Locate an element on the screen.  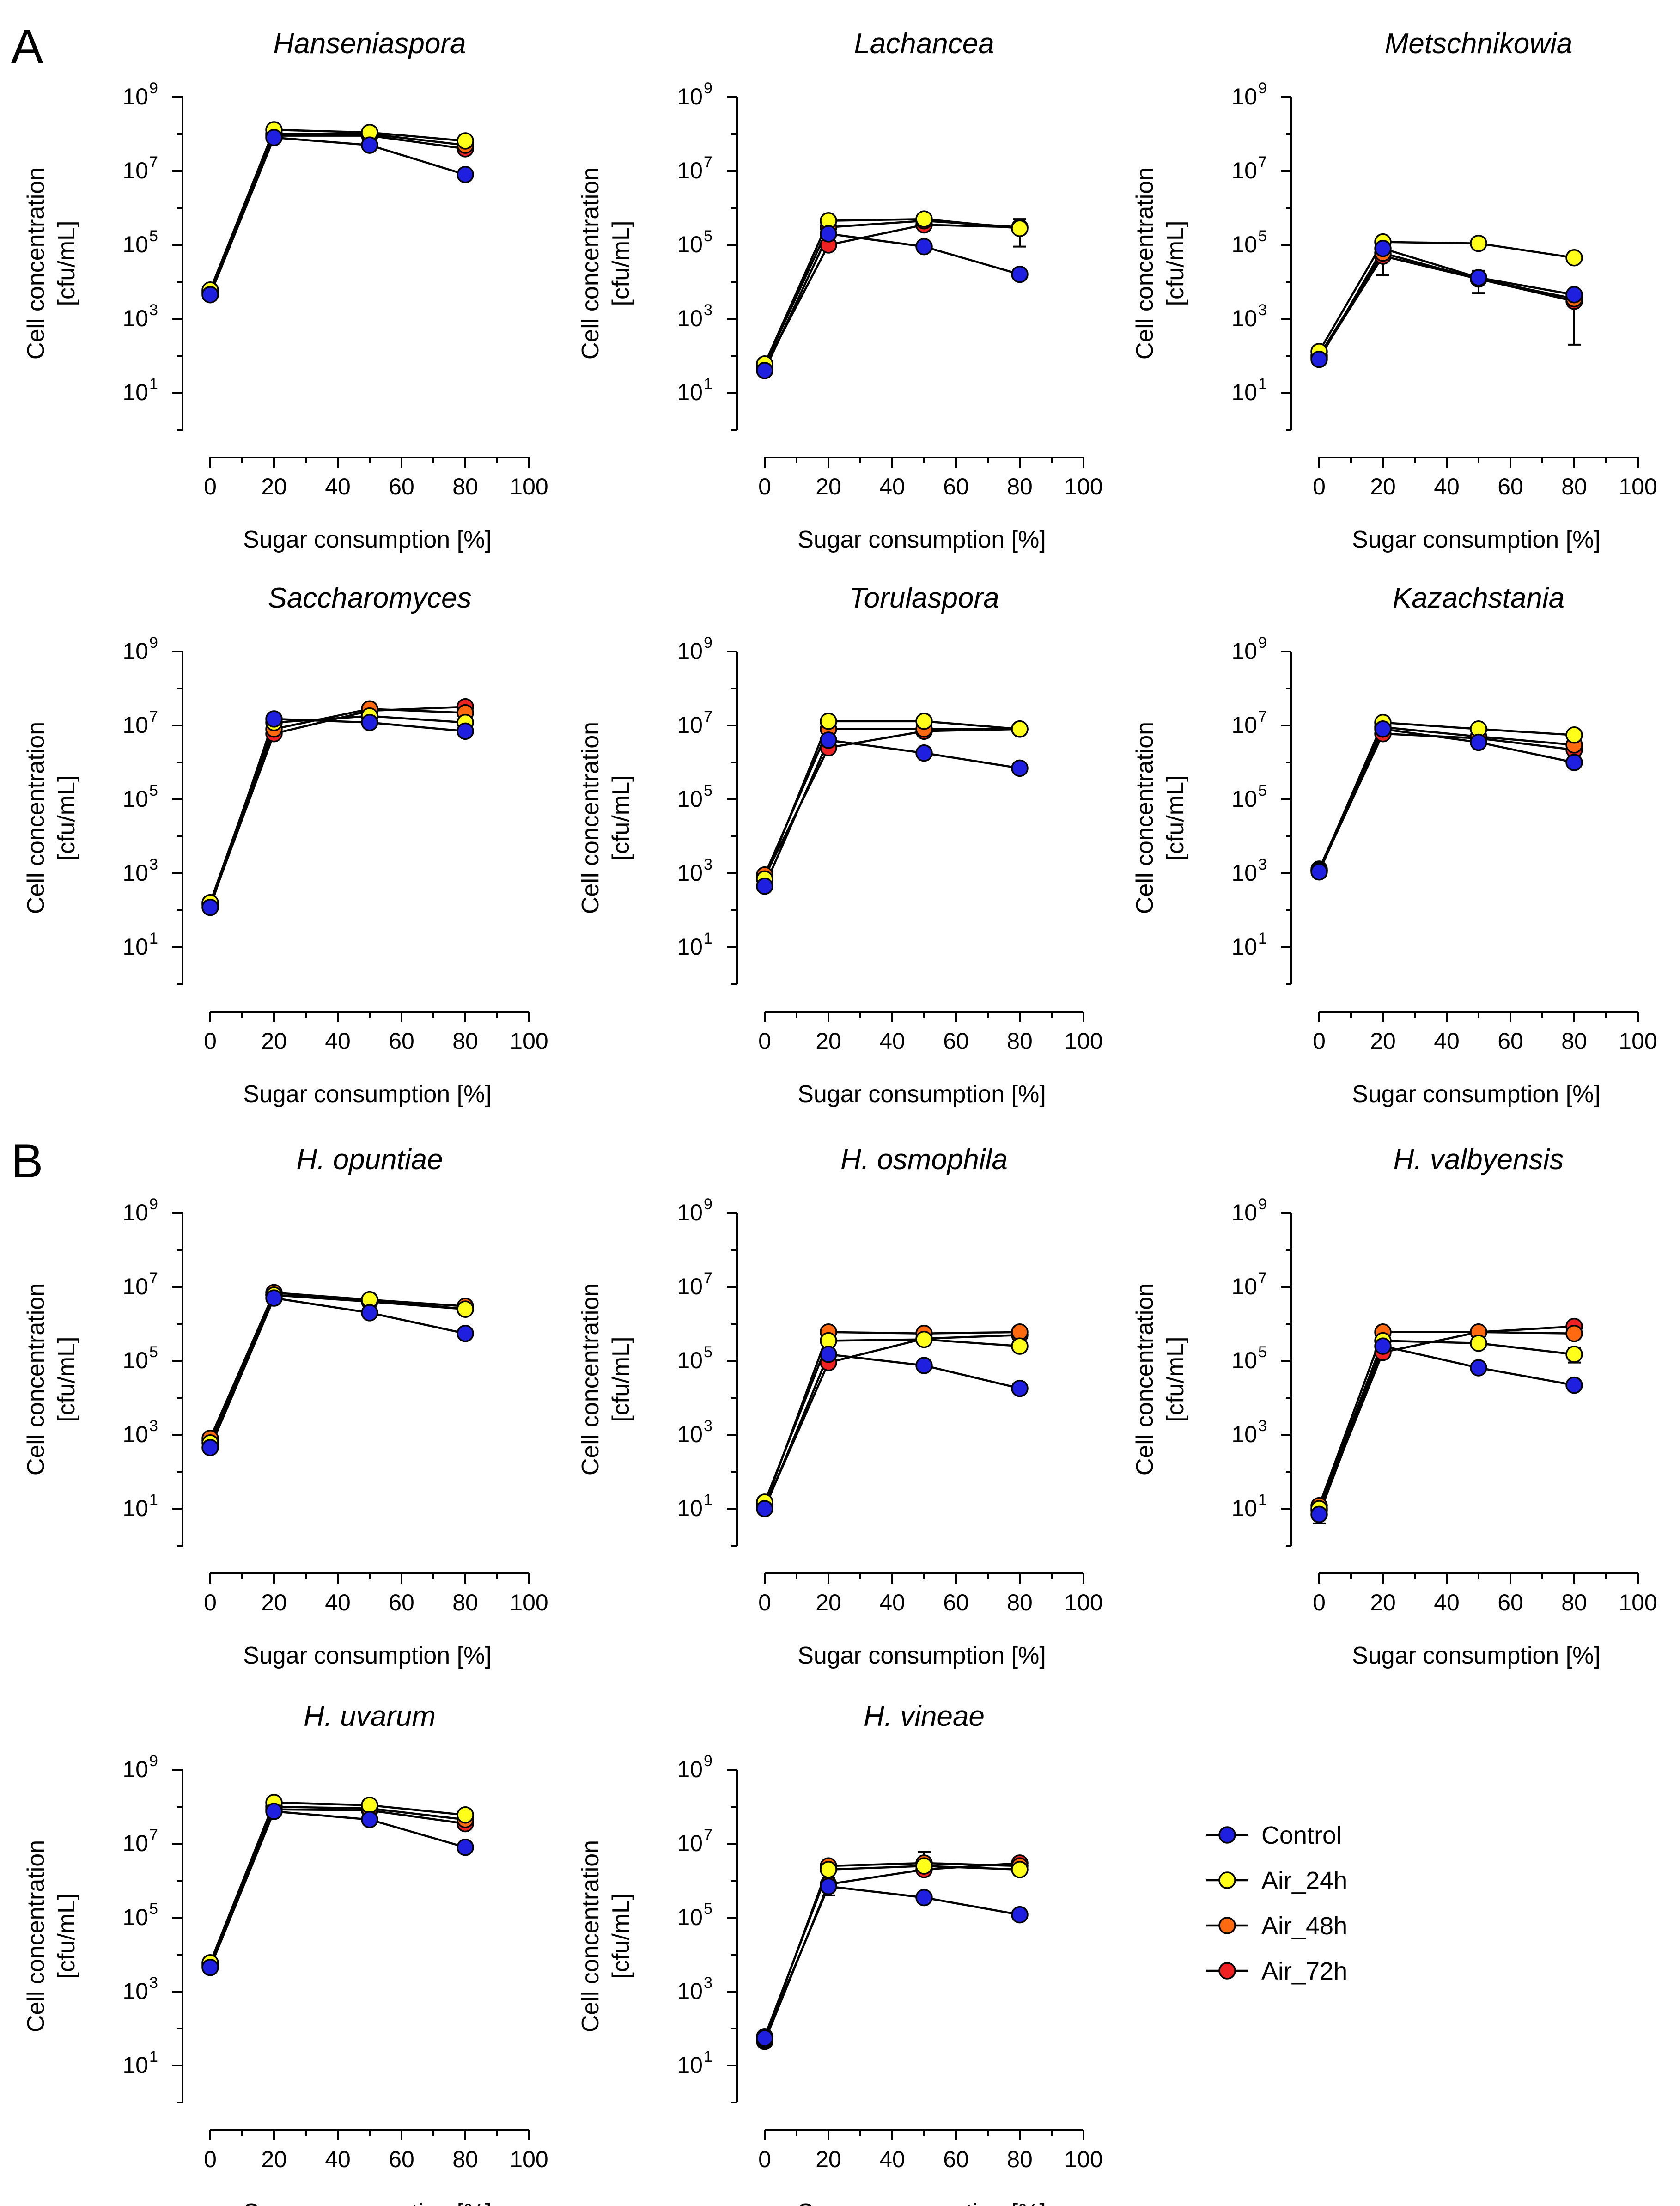
legend-label: Air_72h is located at coordinates (1304, 1971).